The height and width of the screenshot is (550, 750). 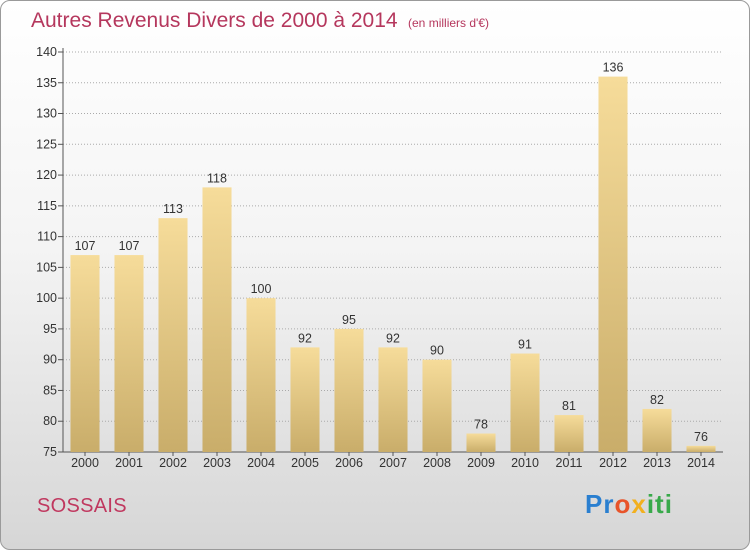 What do you see at coordinates (50, 360) in the screenshot?
I see `y-tick-label: 90` at bounding box center [50, 360].